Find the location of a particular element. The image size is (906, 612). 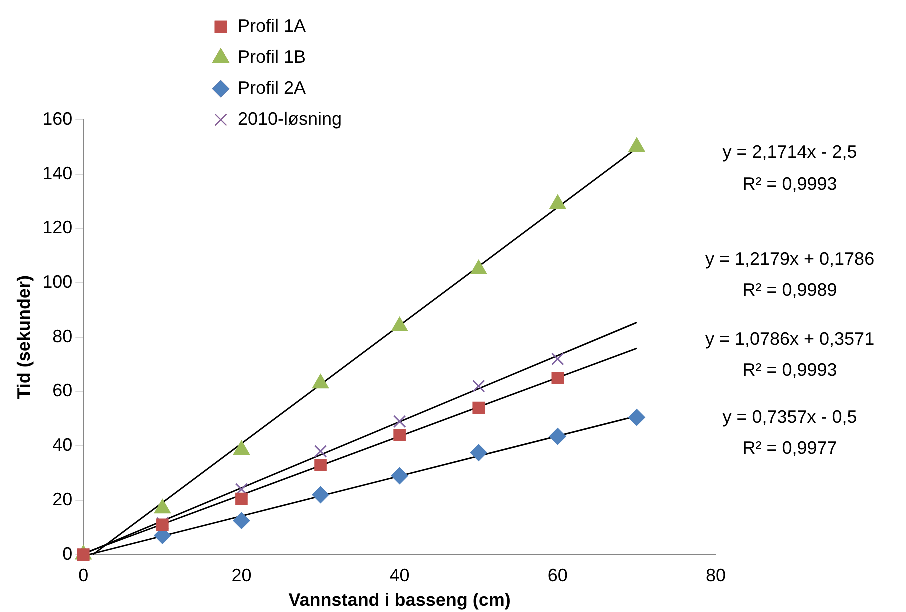

y-axis-title: Tid (sekunder) is located at coordinates (24, 338).